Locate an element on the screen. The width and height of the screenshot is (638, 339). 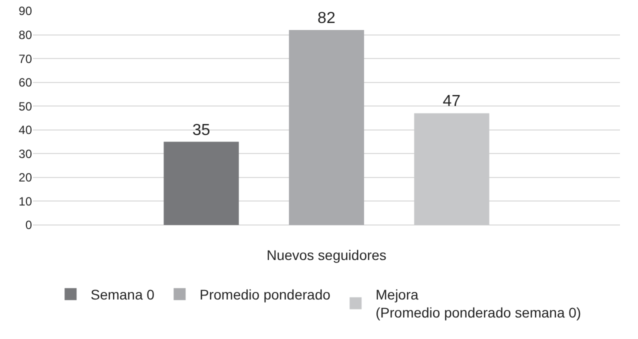
legend-label: Semana 0 is located at coordinates (122, 294).